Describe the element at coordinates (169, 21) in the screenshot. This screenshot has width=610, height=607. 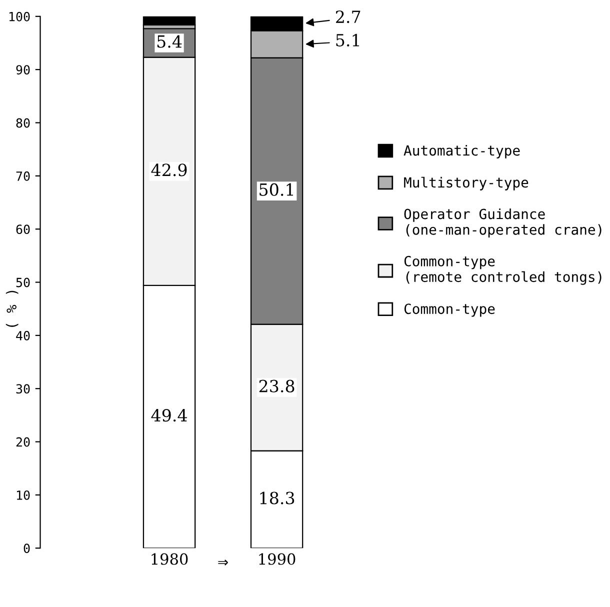
I see `bar` at that location.